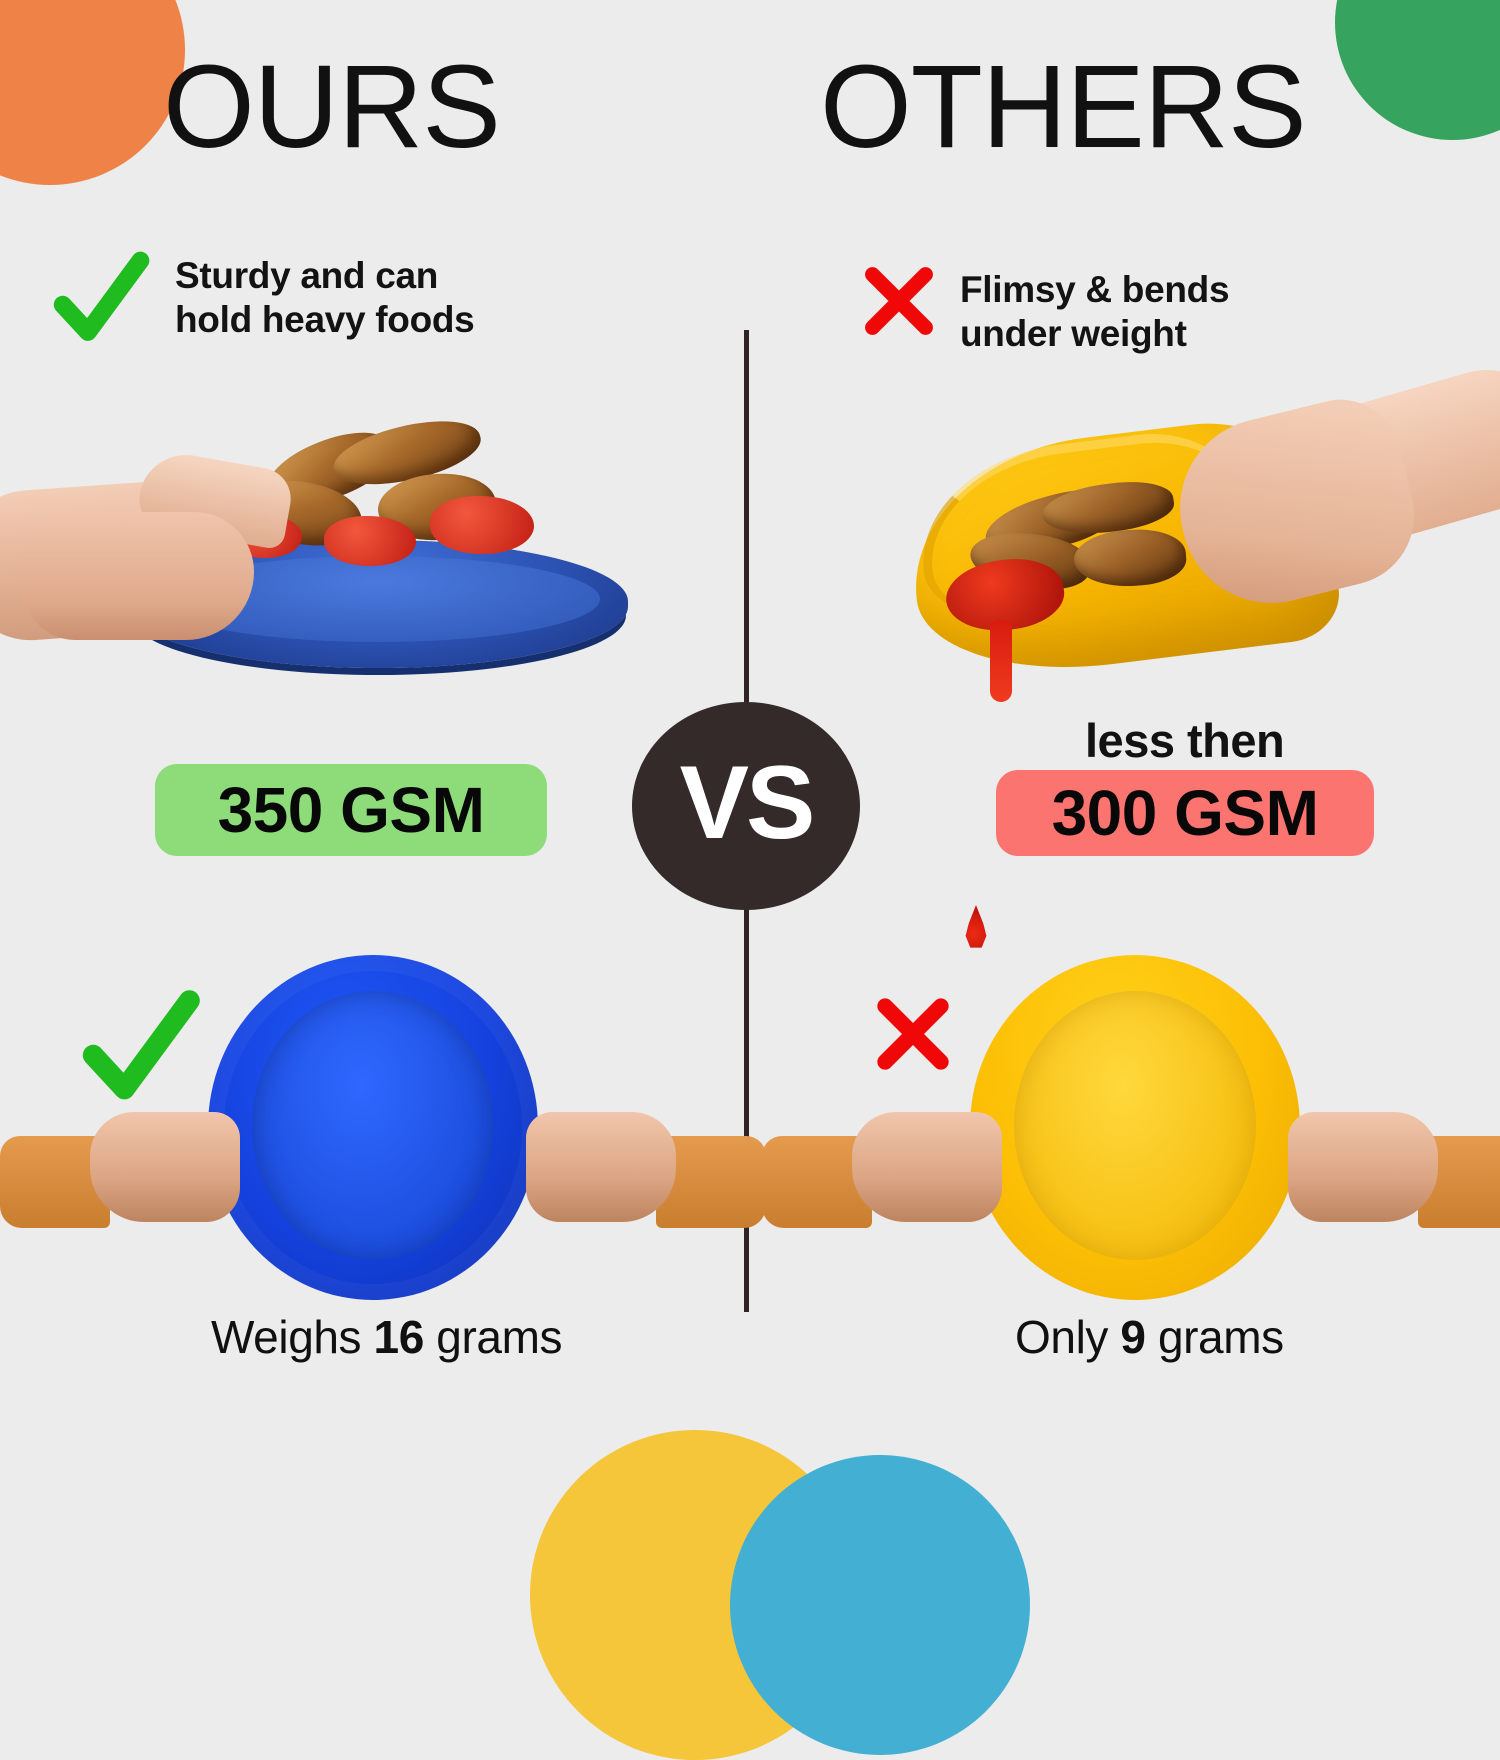 This screenshot has width=1500, height=1760. Describe the element at coordinates (880, 1605) in the screenshot. I see `decor-circle-blue` at that location.